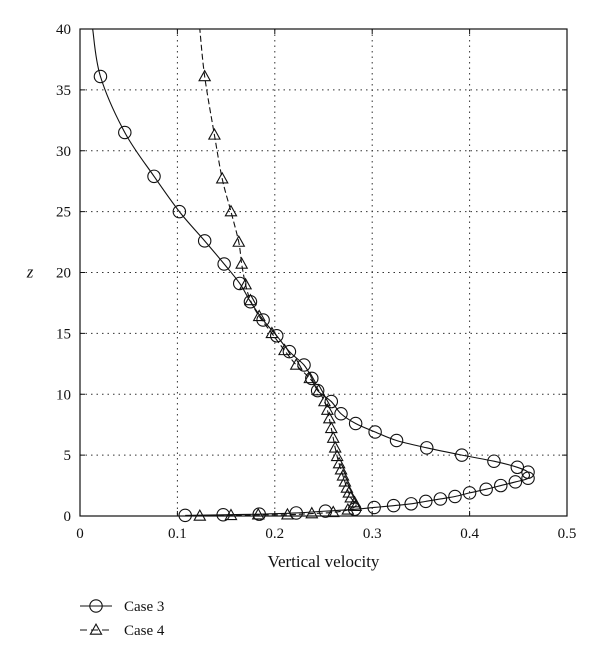  I want to click on legend-label-case-4: Case 4, so click(144, 631).